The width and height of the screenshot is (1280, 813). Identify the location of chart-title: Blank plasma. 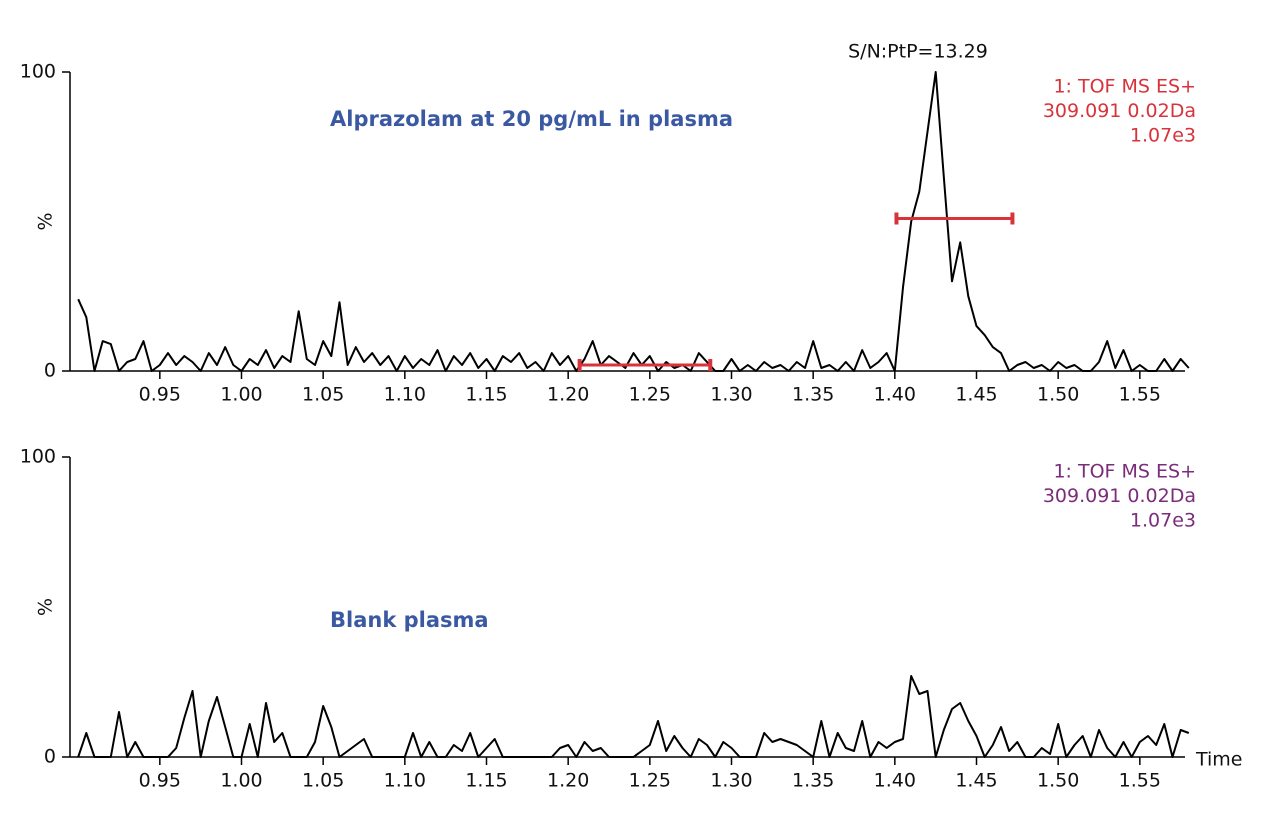
(409, 620).